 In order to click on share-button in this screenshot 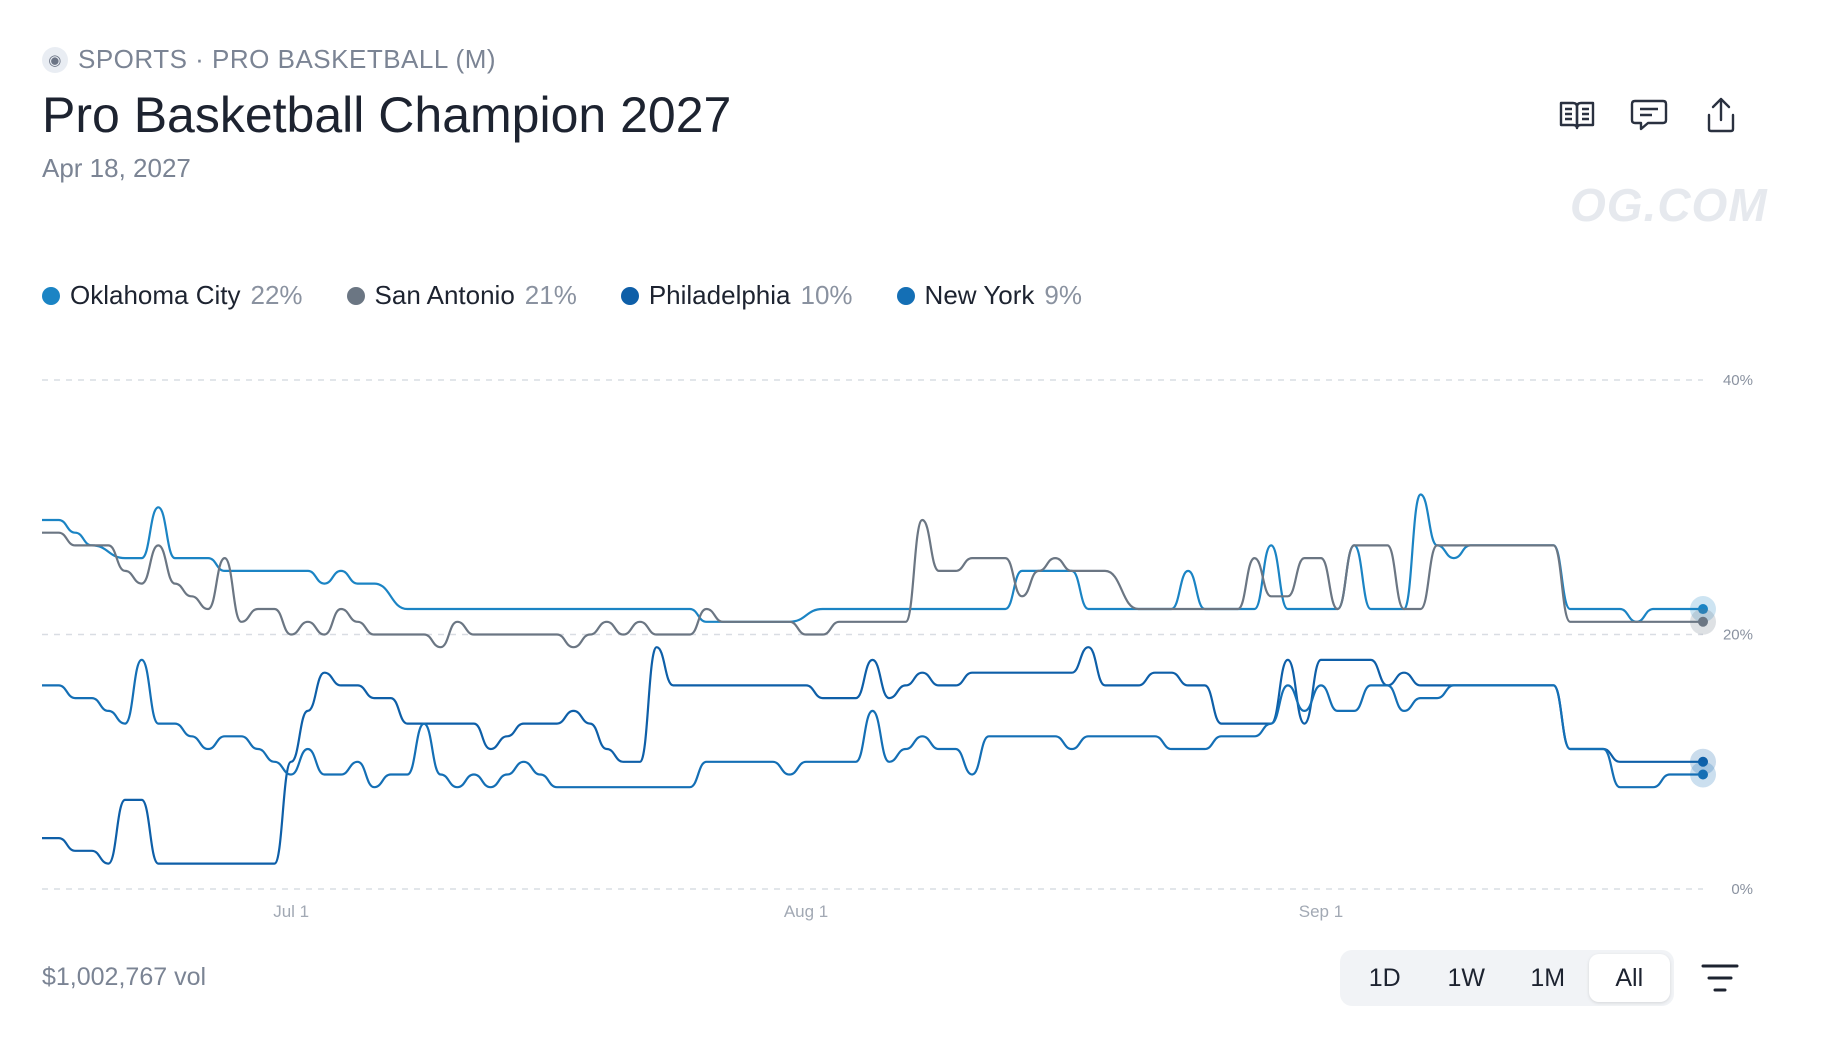, I will do `click(1721, 115)`.